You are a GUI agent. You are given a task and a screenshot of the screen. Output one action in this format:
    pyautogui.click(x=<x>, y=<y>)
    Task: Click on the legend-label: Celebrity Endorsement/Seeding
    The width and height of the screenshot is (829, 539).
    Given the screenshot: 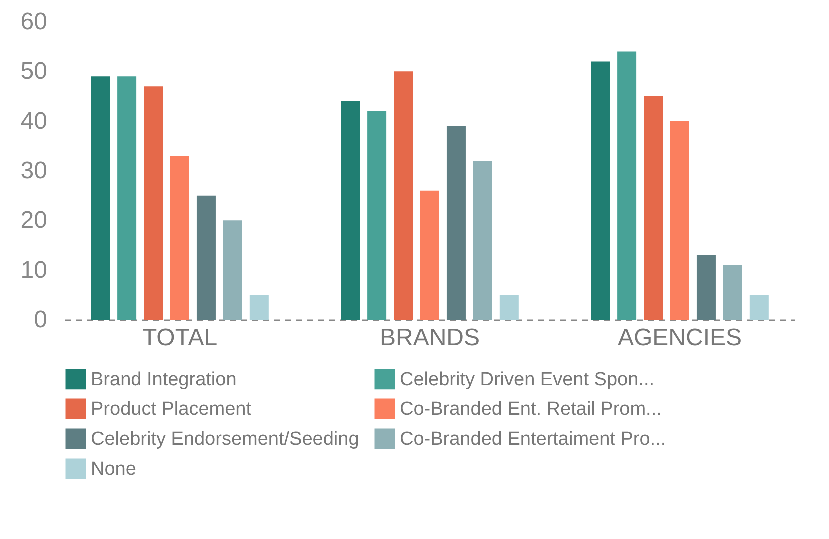 What is the action you would take?
    pyautogui.click(x=225, y=439)
    